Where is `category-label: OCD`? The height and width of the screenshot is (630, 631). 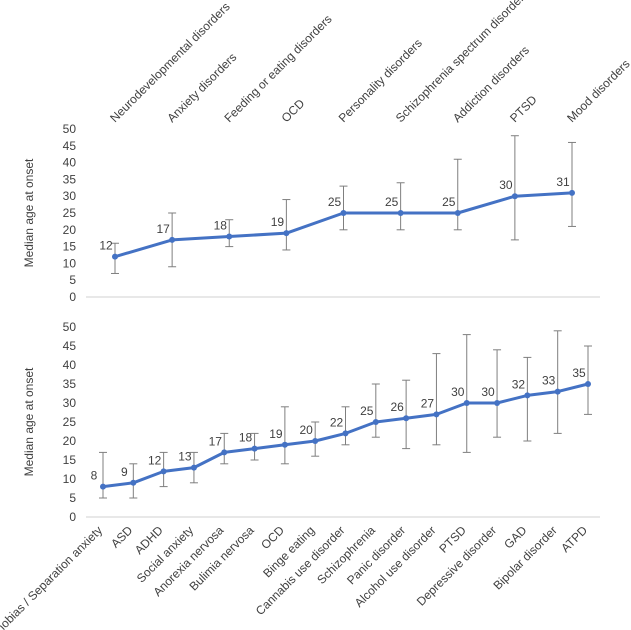
category-label: OCD is located at coordinates (293, 110).